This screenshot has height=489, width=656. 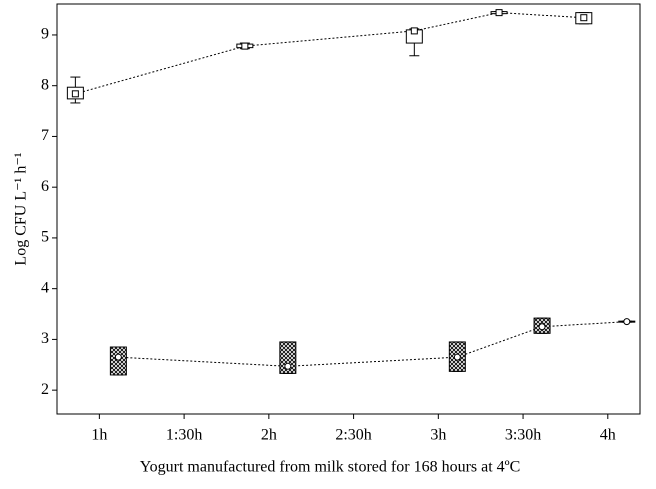 I want to click on x-tick-label: 1h, so click(x=99, y=435).